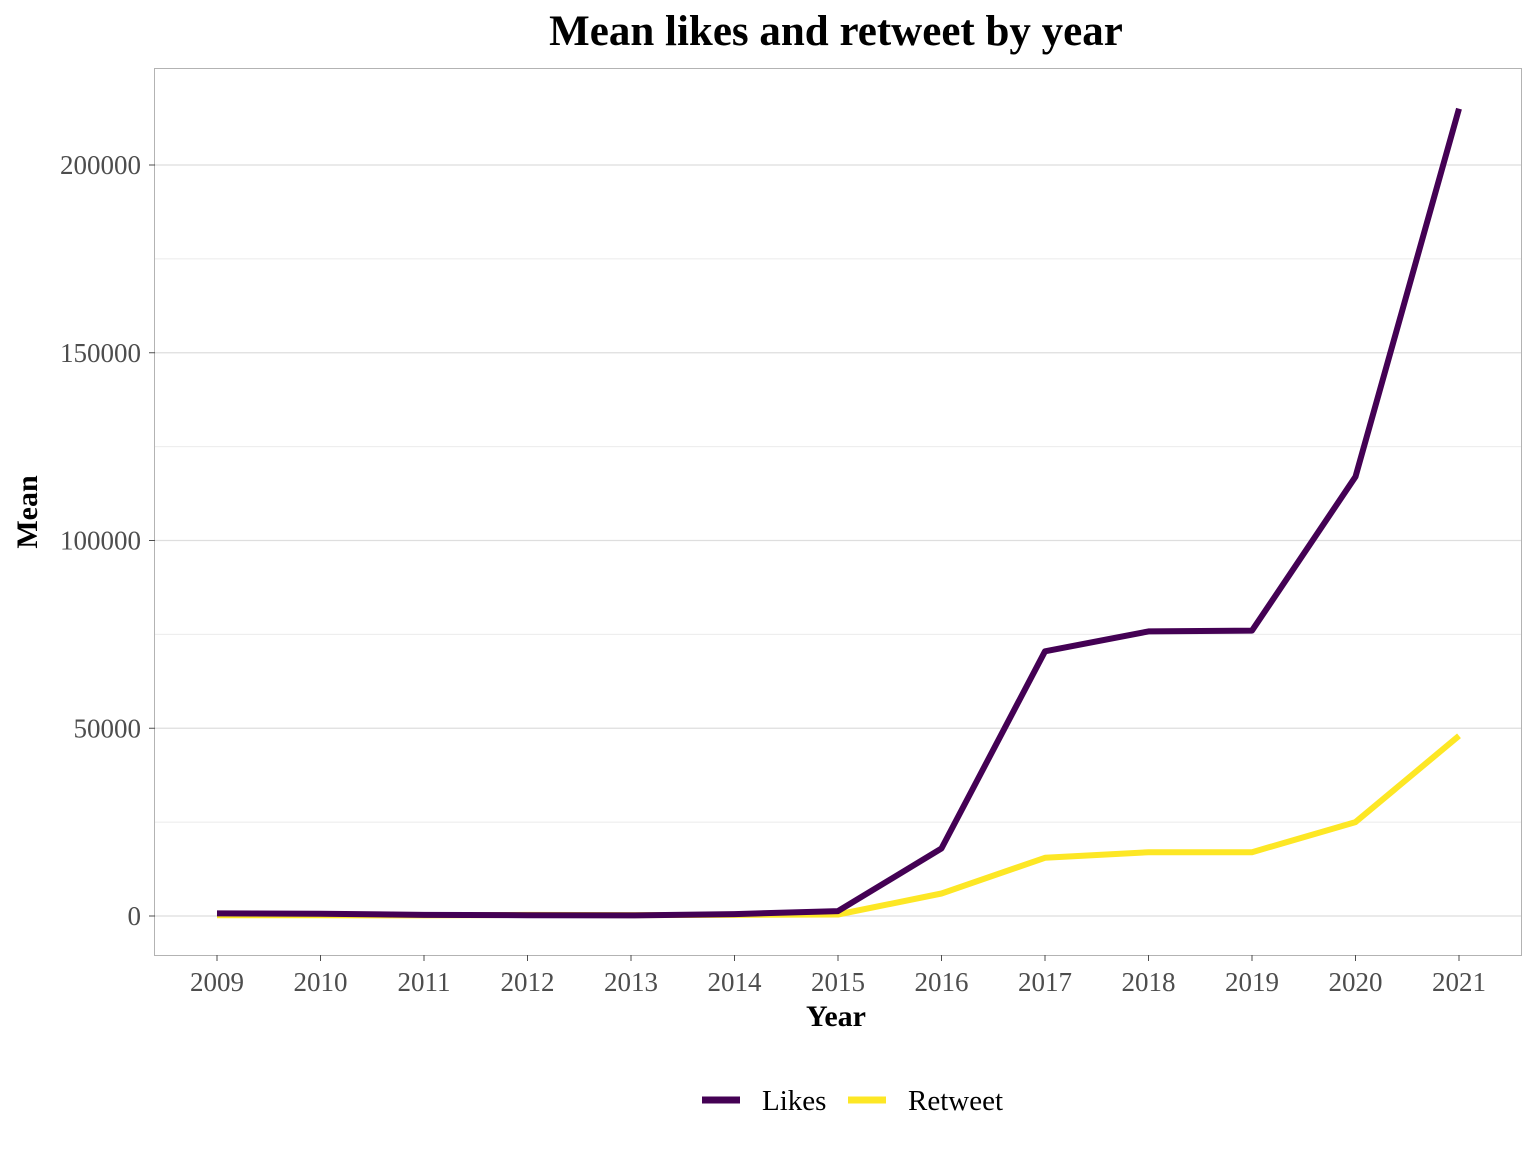 This screenshot has height=1152, width=1536. I want to click on x-tick-label: 2017, so click(1045, 982).